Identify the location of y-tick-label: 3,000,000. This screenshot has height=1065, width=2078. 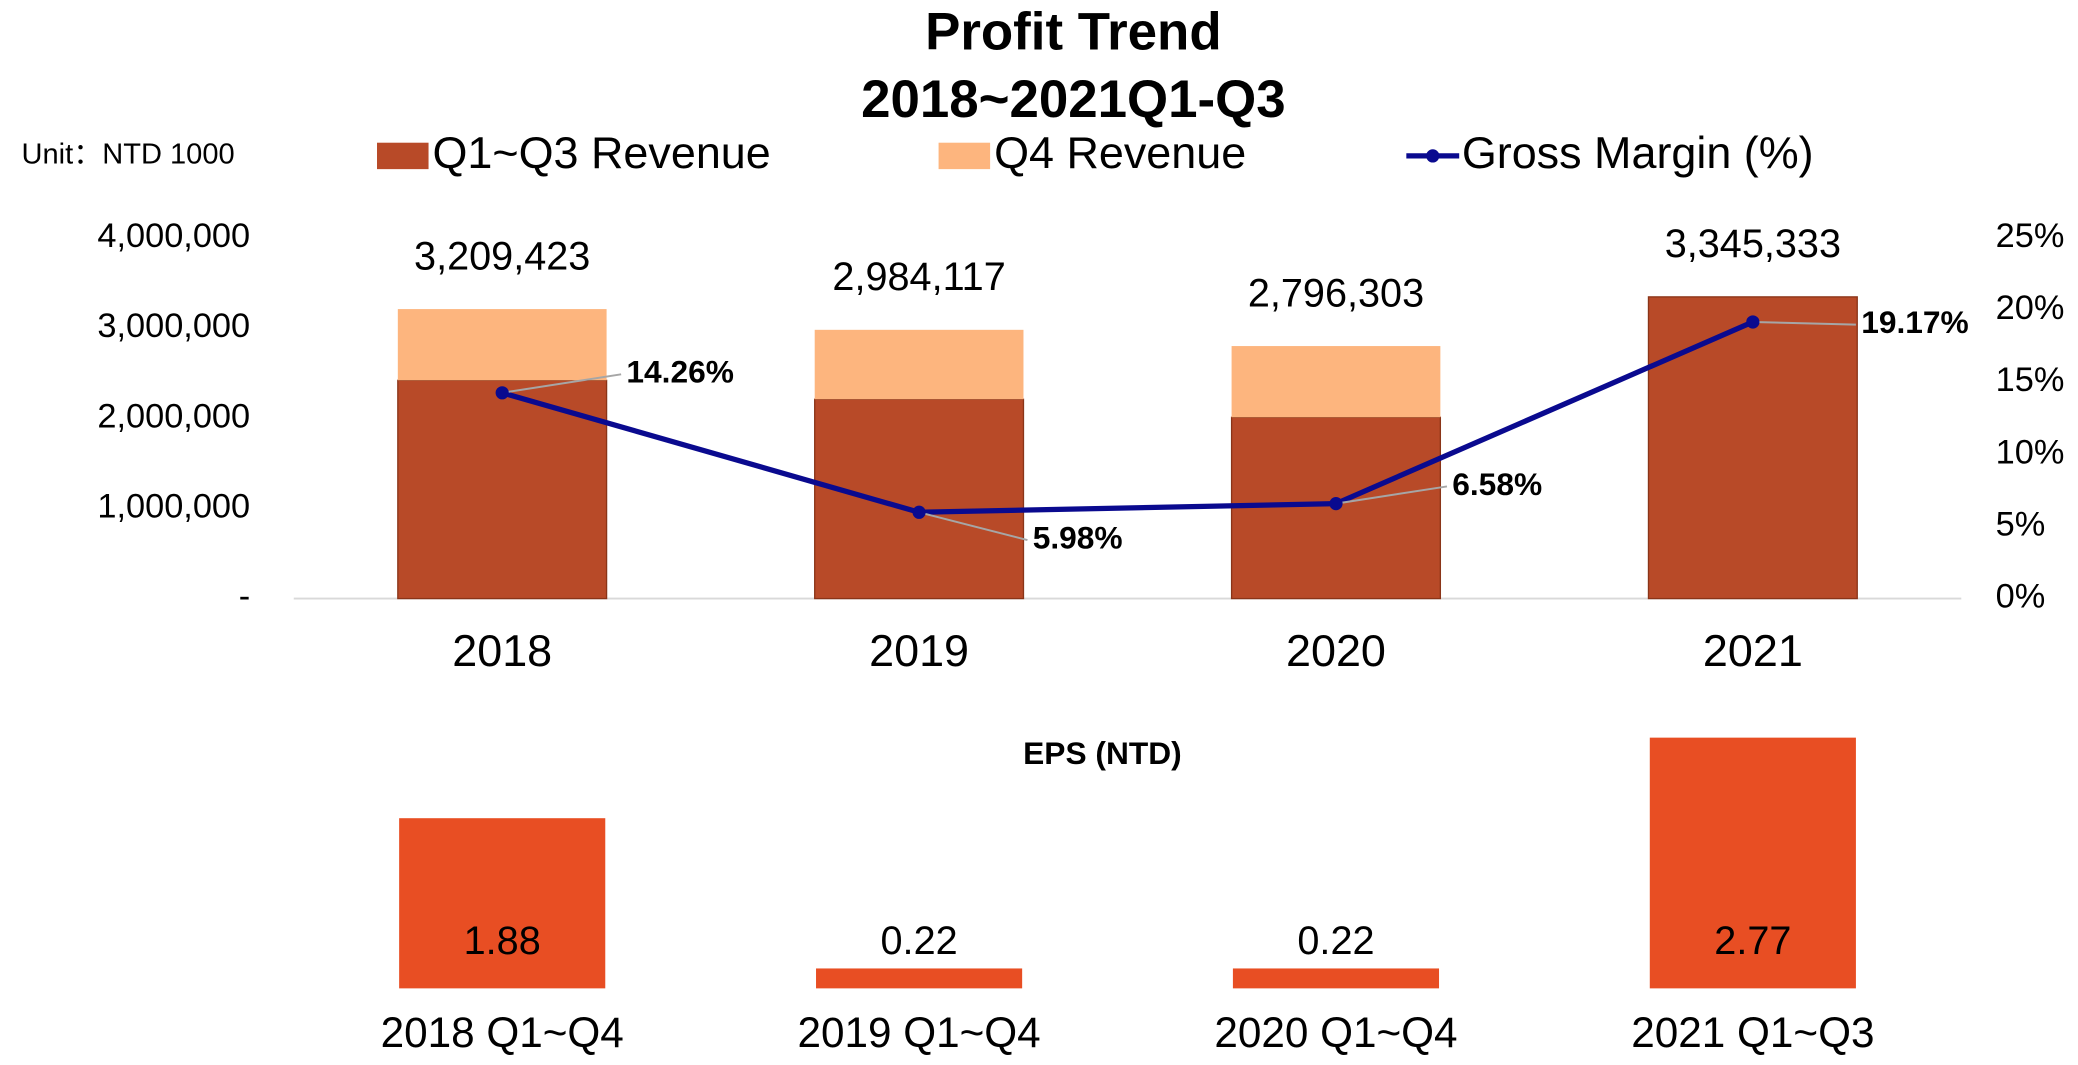
(173, 326).